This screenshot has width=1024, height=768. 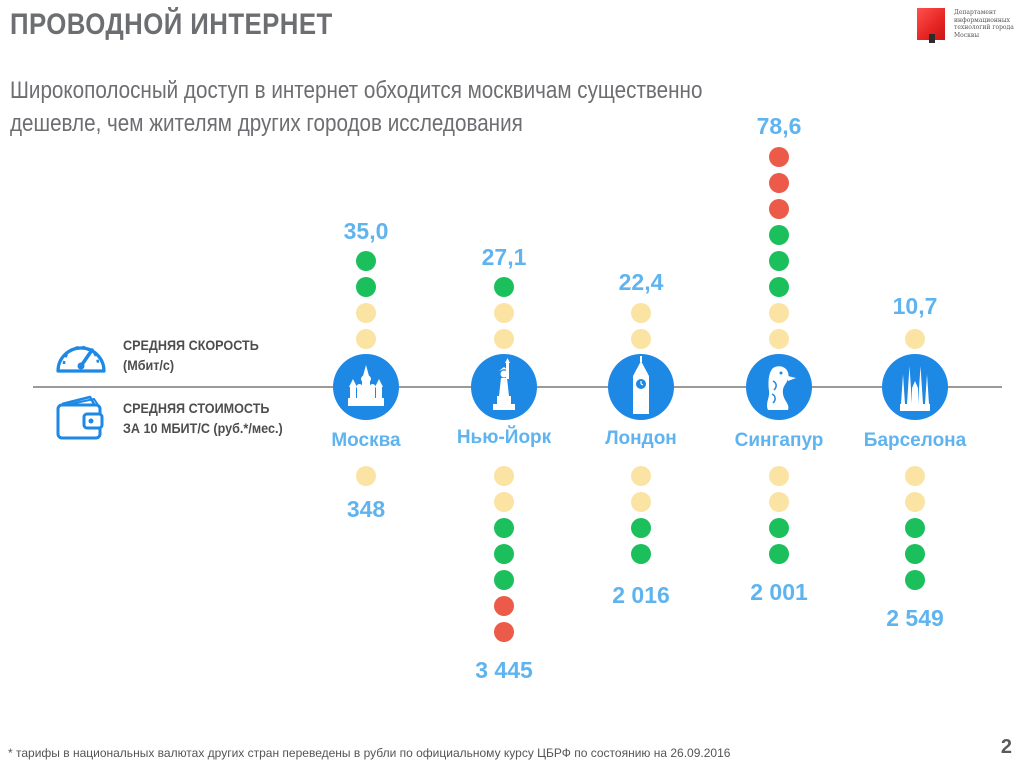 I want to click on city-name: Лондон, so click(x=641, y=438).